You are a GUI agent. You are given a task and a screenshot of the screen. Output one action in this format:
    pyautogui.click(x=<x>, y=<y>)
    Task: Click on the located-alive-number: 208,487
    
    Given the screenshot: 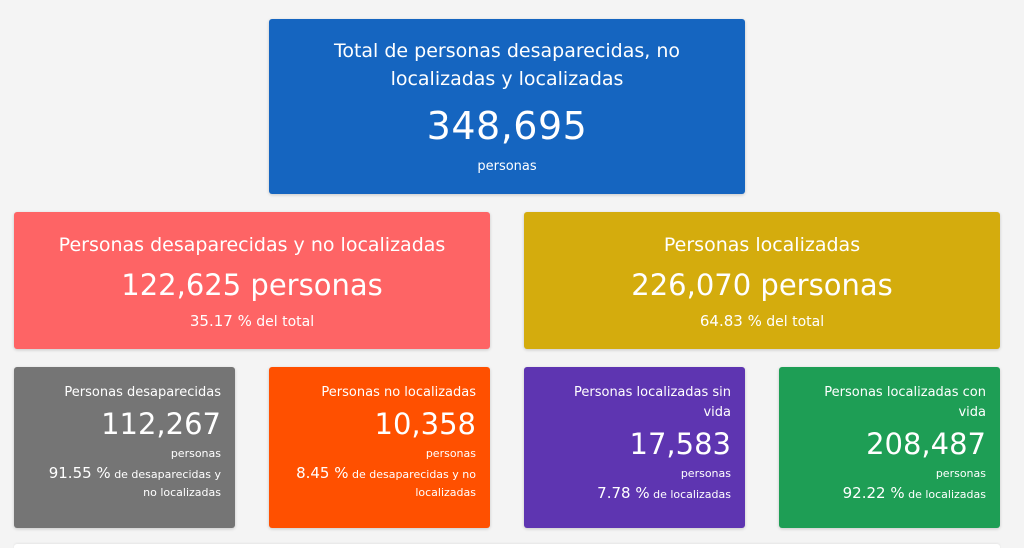 What is the action you would take?
    pyautogui.click(x=926, y=444)
    